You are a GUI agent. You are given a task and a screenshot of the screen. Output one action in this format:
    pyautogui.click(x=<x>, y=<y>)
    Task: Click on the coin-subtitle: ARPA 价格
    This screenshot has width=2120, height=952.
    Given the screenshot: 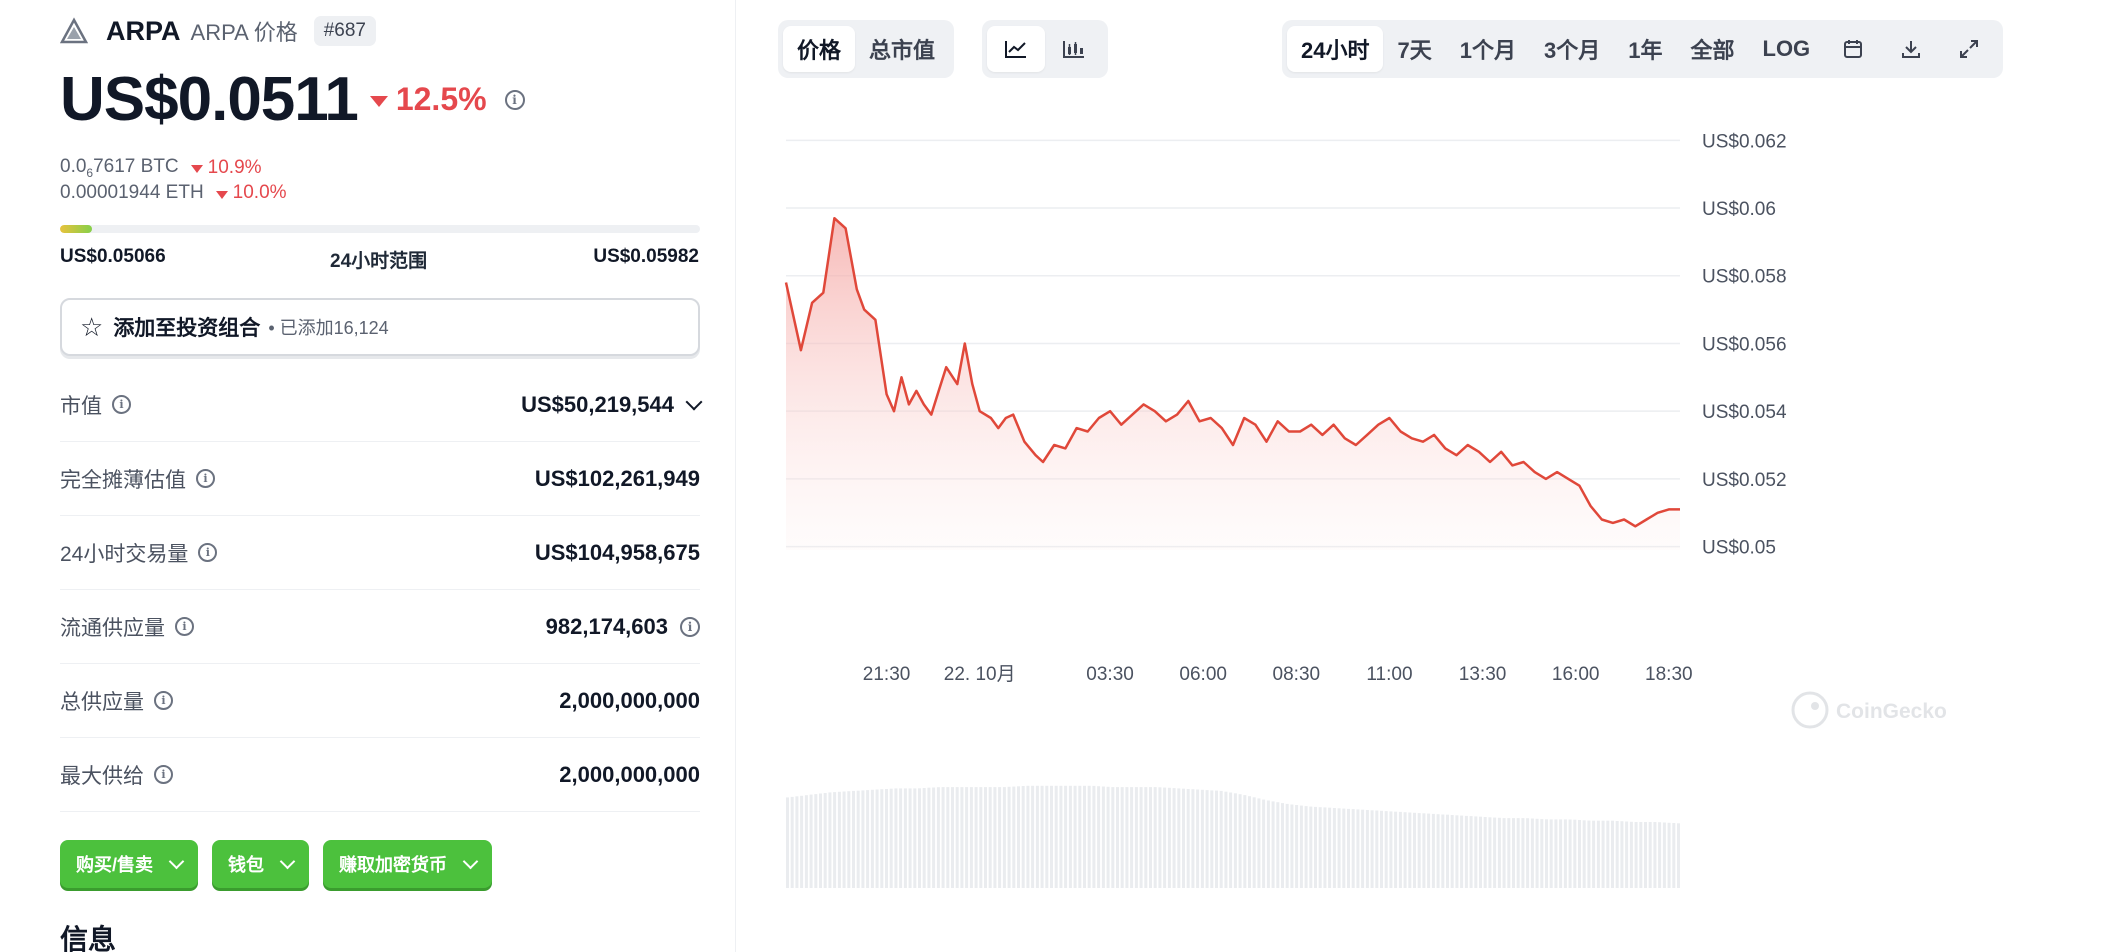 What is the action you would take?
    pyautogui.click(x=244, y=32)
    